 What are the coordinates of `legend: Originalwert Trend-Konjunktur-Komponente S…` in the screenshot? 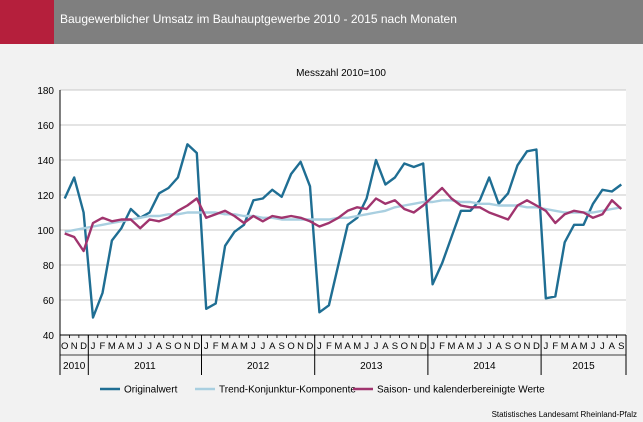 It's located at (322, 390).